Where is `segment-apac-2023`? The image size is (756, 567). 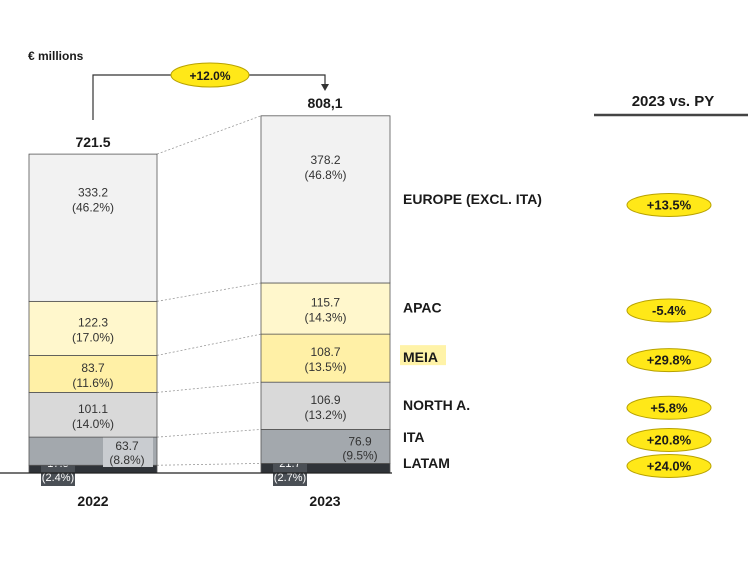 segment-apac-2023 is located at coordinates (325, 308).